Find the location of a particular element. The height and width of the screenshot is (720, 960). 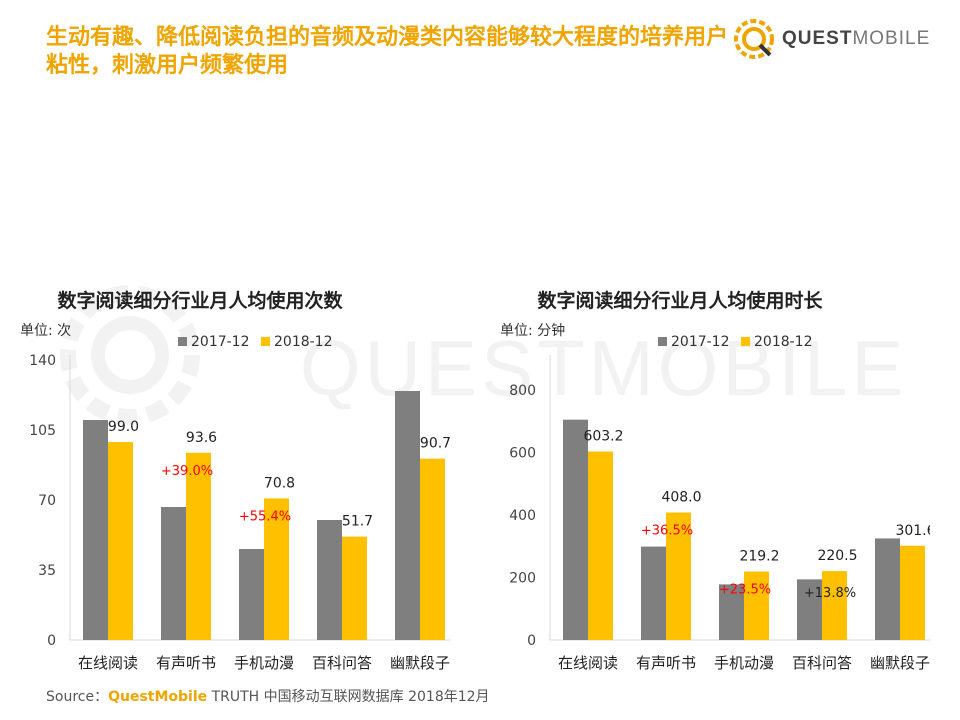

y-tick-label: 70 is located at coordinates (47, 501).